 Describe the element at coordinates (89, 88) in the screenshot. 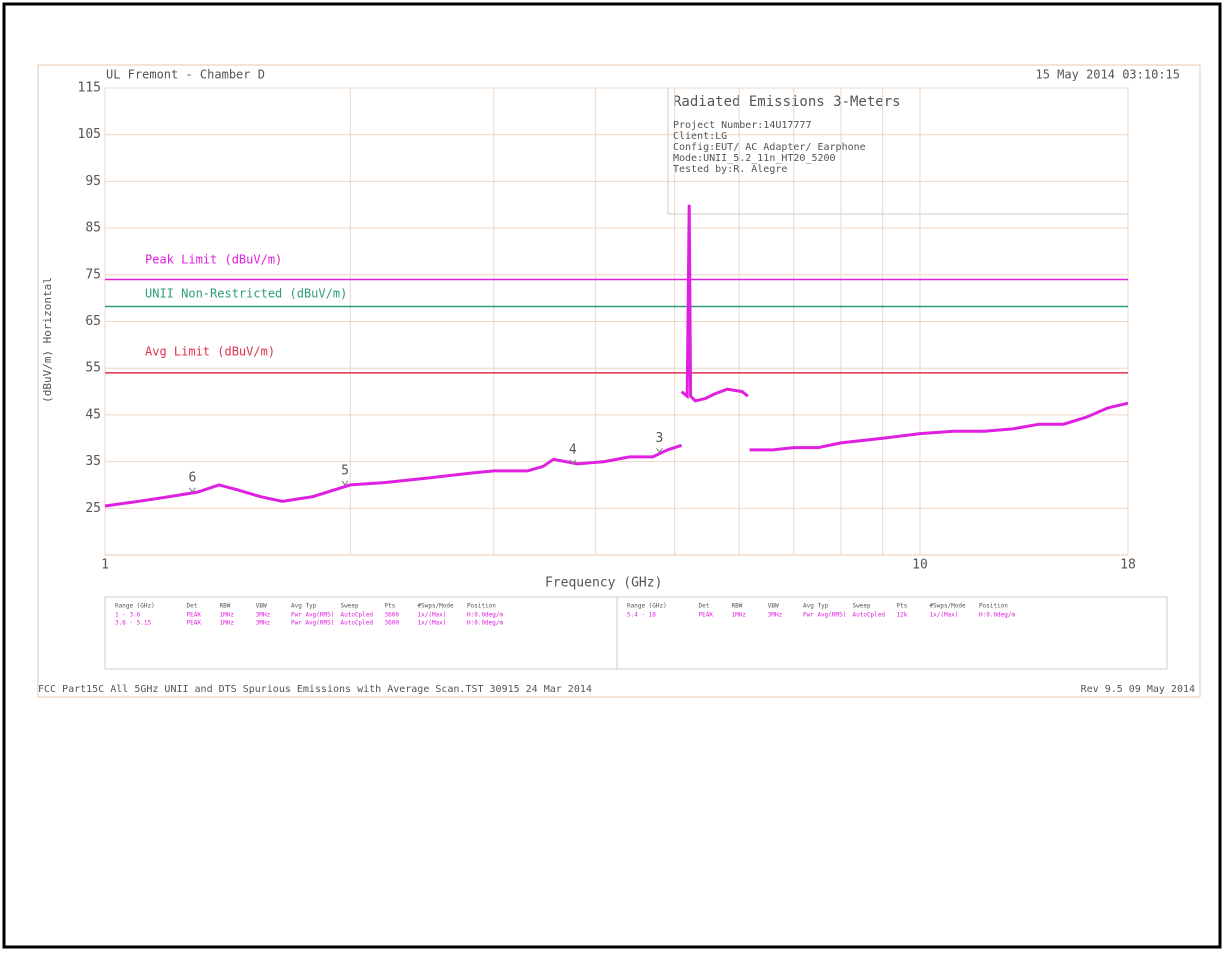

I see `y-tick-label: 115` at that location.